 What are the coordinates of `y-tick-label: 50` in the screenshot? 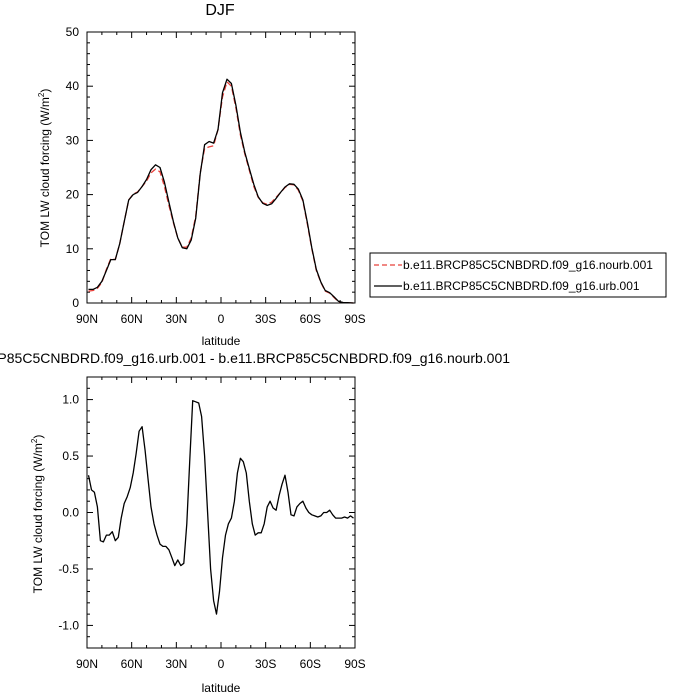 It's located at (73, 32).